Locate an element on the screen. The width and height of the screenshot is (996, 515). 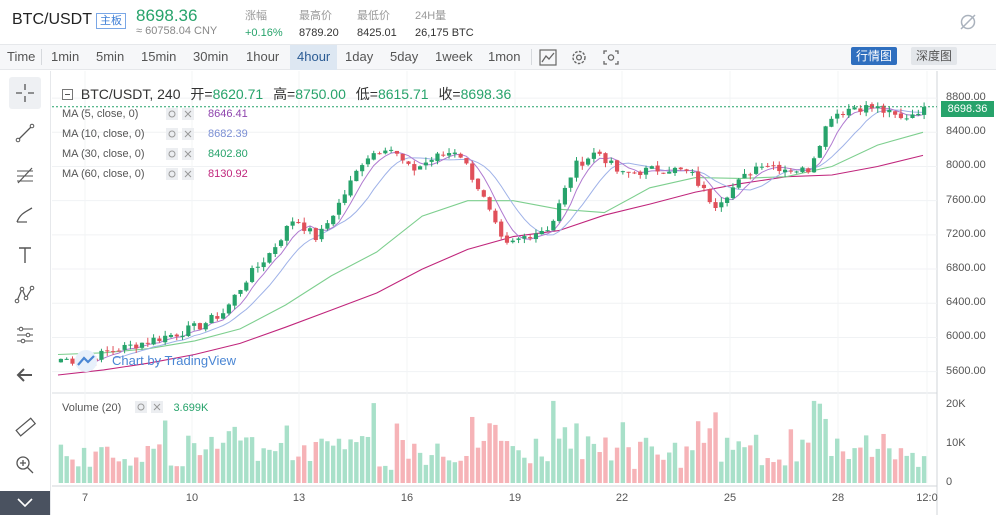
settings-icon is located at coordinates (579, 57).